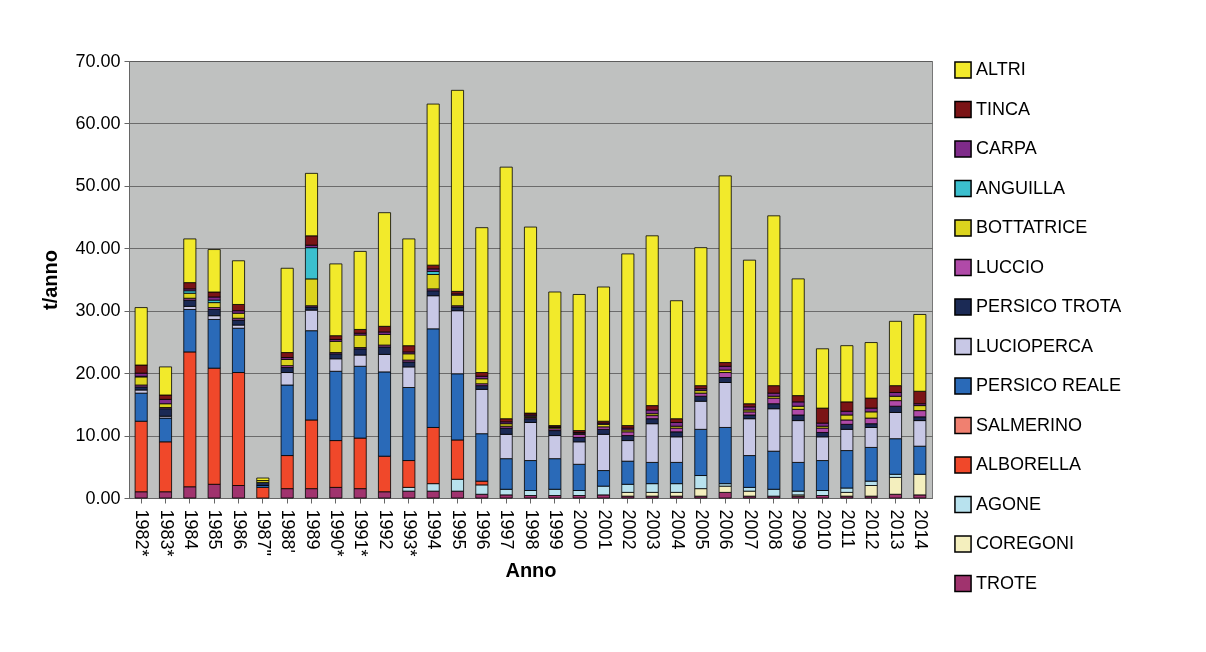  What do you see at coordinates (823, 529) in the screenshot?
I see `x-tick-label: 2010` at bounding box center [823, 529].